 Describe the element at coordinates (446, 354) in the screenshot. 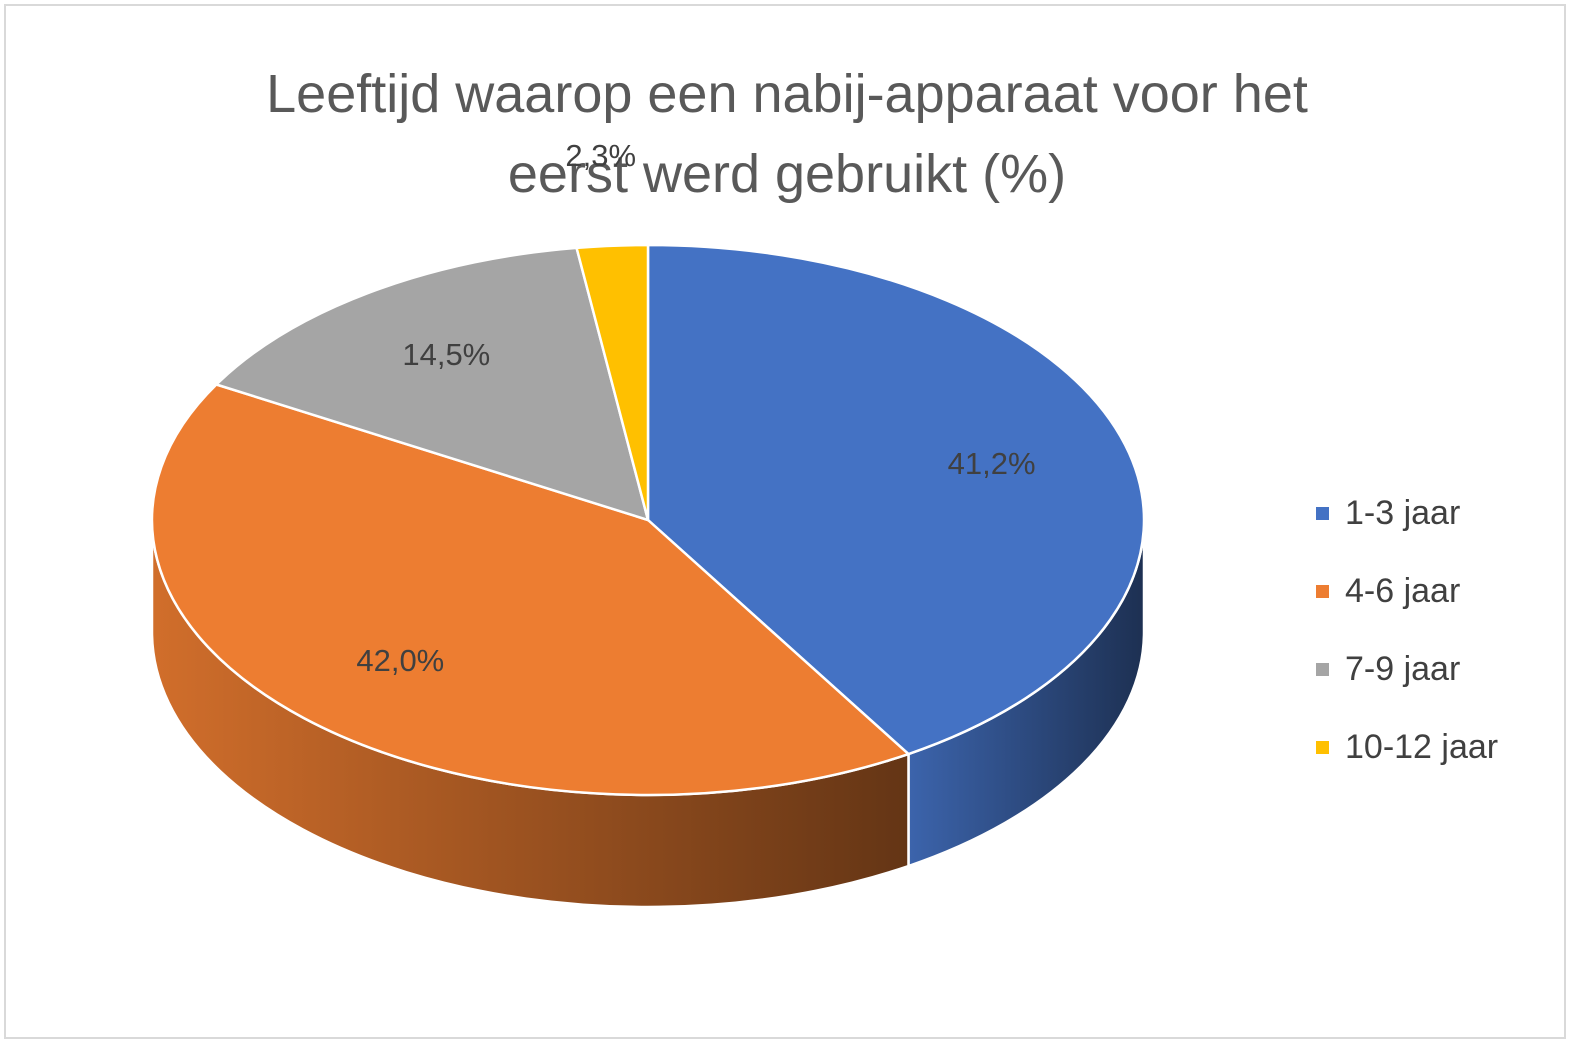

I see `data-label-7-9-jaar: 14,5%` at that location.